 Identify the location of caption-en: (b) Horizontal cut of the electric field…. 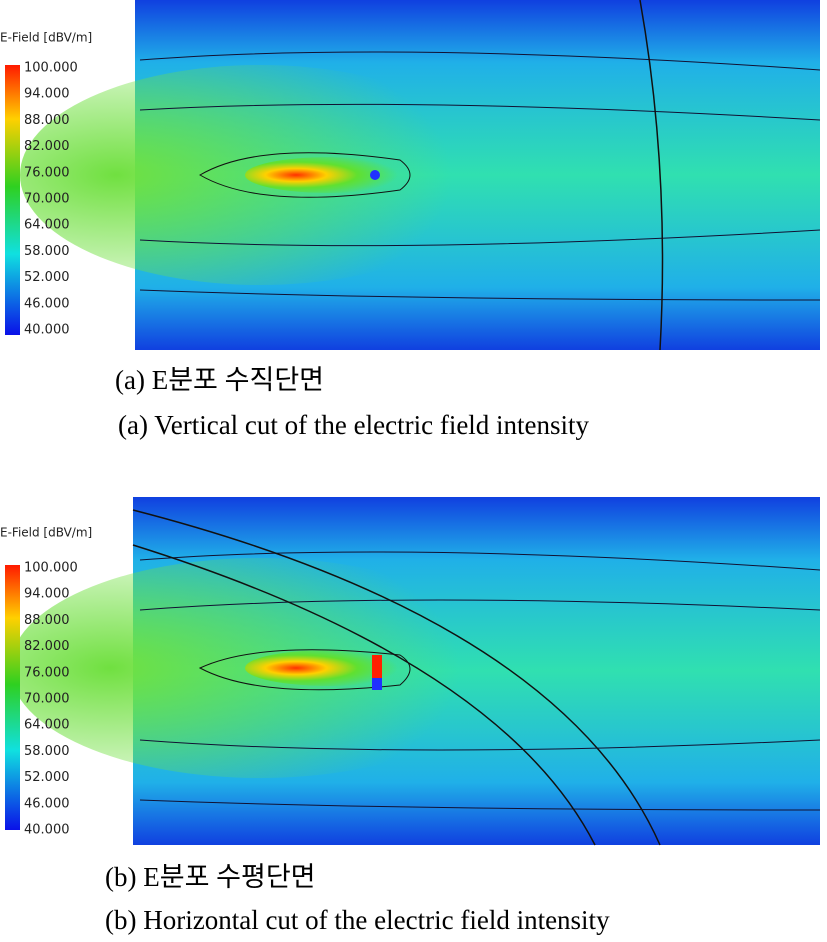
(357, 920).